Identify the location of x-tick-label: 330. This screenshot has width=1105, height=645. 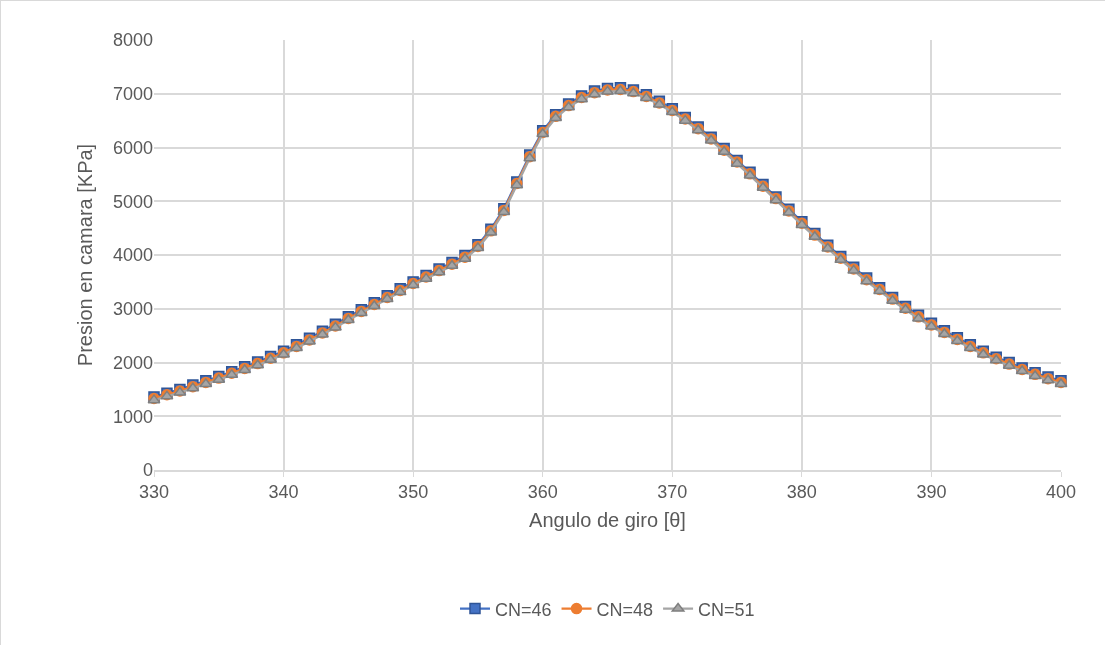
(154, 492).